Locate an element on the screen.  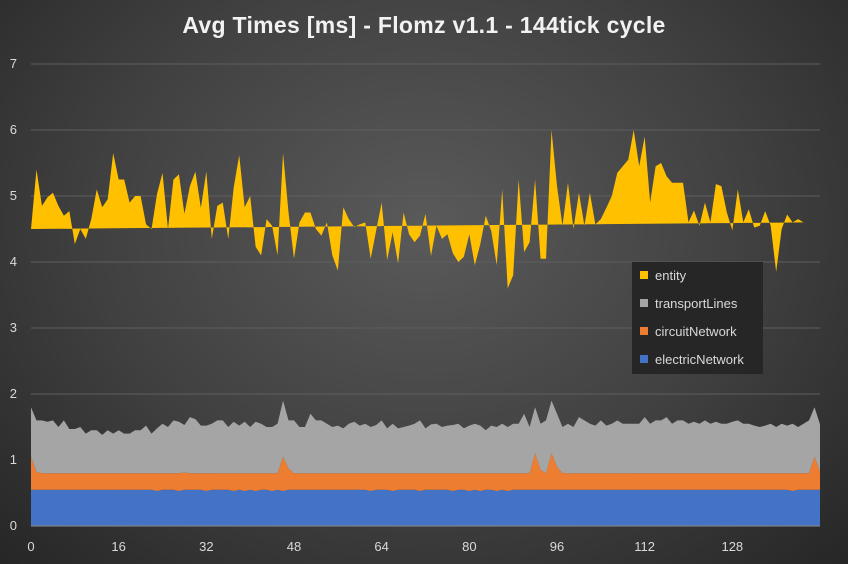
y-tick-label: 1 is located at coordinates (13, 459).